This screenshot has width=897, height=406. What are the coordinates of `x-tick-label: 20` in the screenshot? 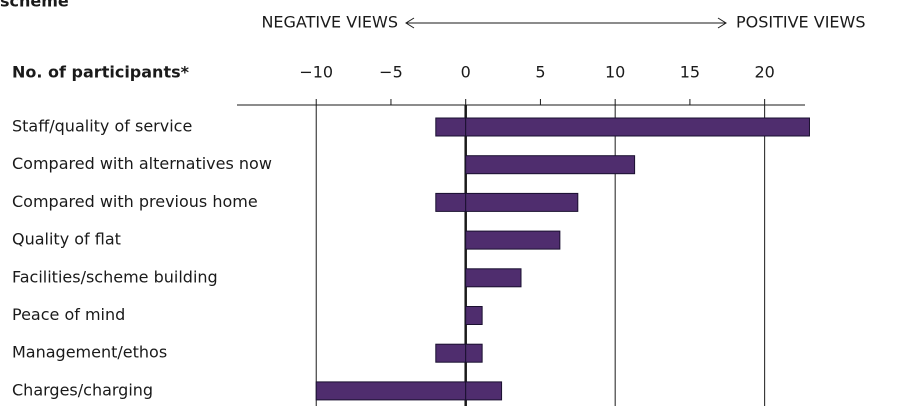 It's located at (764, 72).